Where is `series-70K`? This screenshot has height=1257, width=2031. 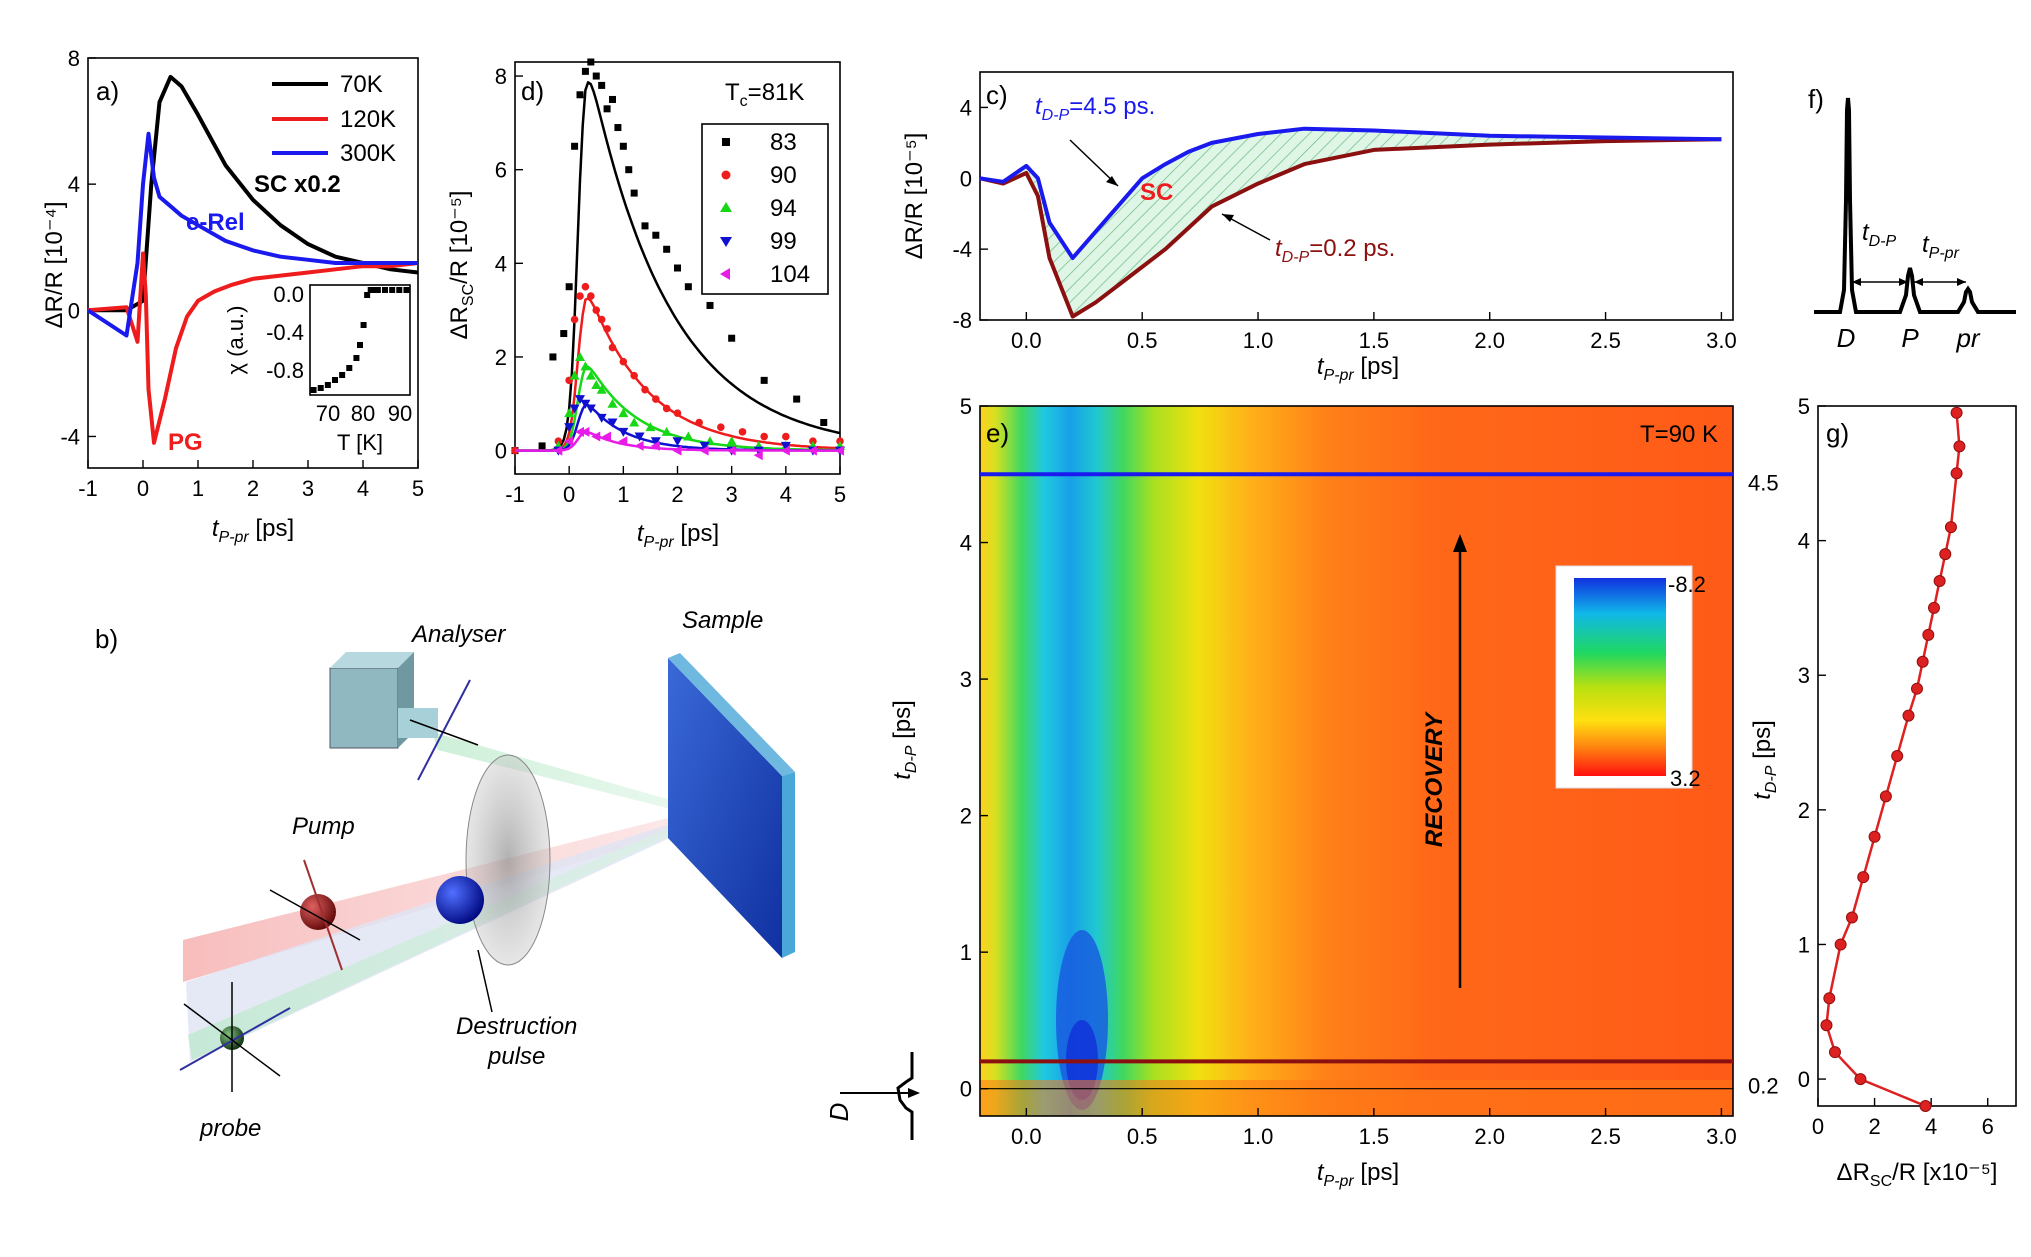
series-70K is located at coordinates (253, 193).